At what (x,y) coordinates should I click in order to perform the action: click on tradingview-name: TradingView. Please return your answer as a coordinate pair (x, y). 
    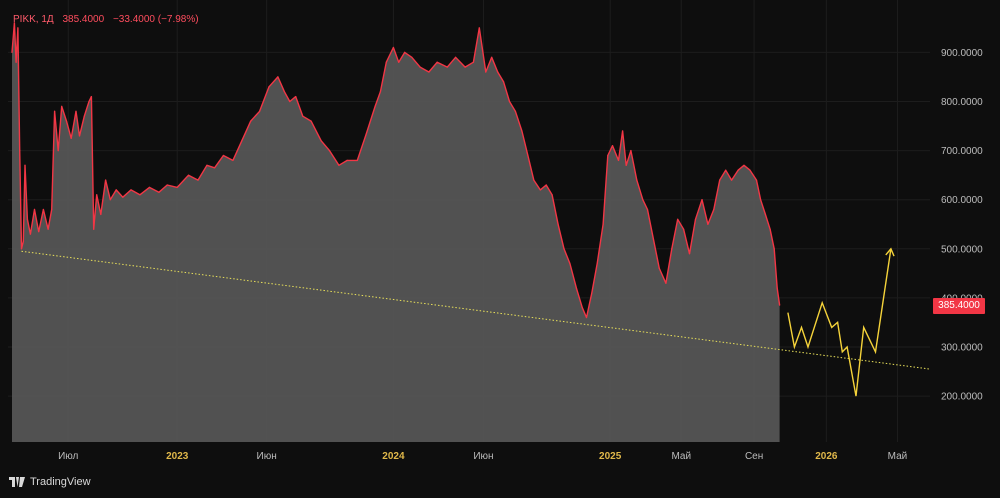
    Looking at the image, I should click on (60, 482).